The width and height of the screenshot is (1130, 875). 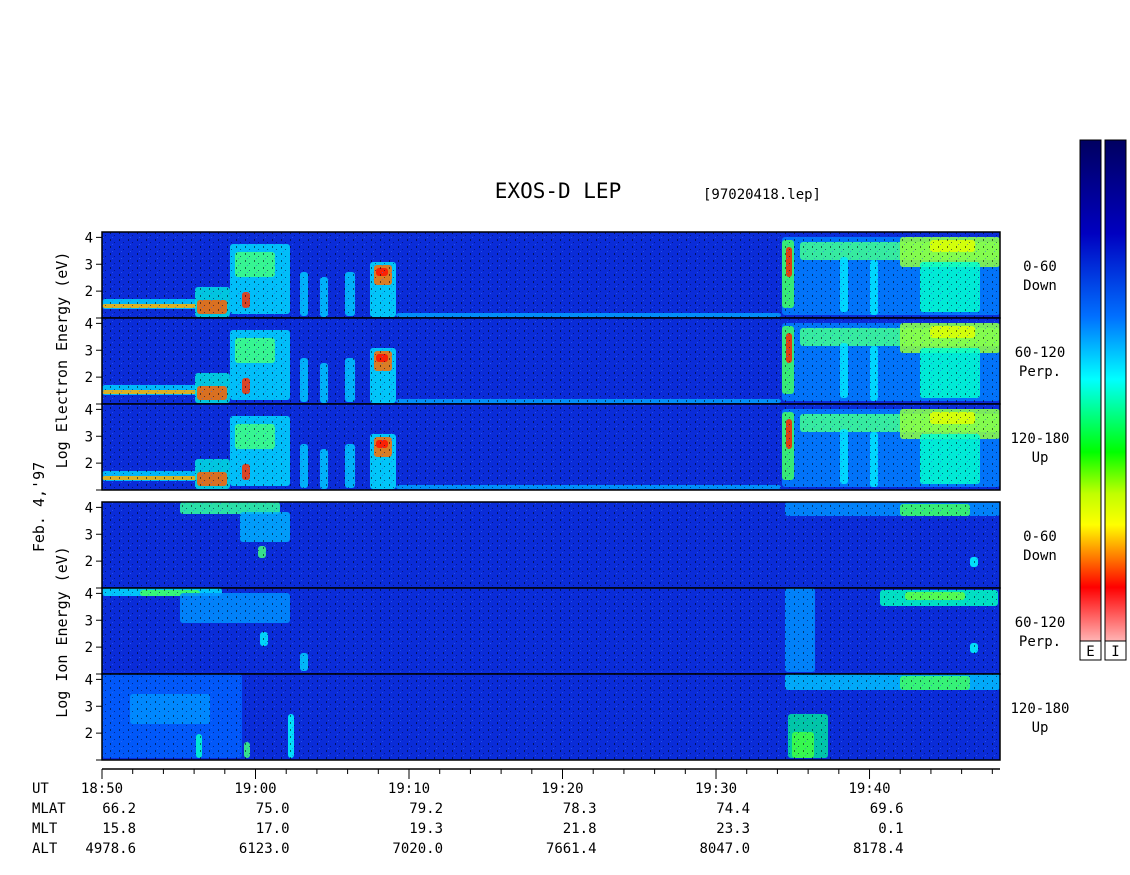 What do you see at coordinates (890, 829) in the screenshot?
I see `cell-mlt: 0.1` at bounding box center [890, 829].